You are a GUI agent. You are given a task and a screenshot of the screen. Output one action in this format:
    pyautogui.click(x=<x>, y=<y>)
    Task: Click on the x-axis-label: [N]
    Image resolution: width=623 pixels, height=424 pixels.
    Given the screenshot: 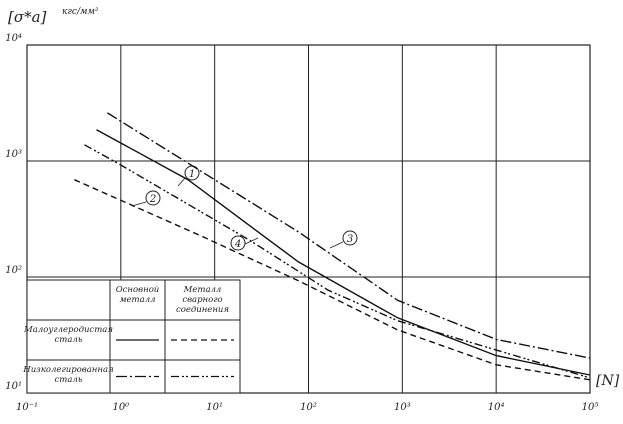 What is the action you would take?
    pyautogui.click(x=608, y=381)
    